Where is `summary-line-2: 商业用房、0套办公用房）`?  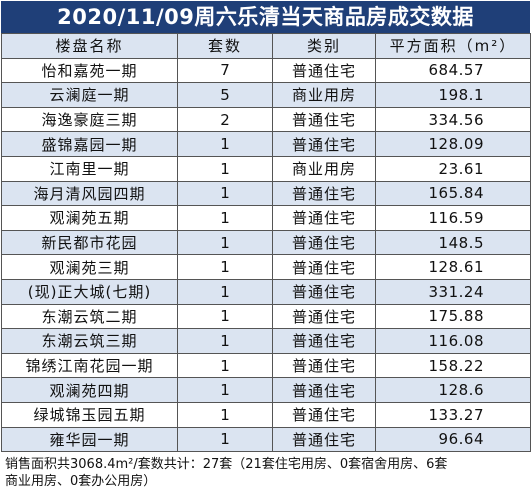 summary-line-2: 商业用房、0套办公用房） is located at coordinates (81, 481).